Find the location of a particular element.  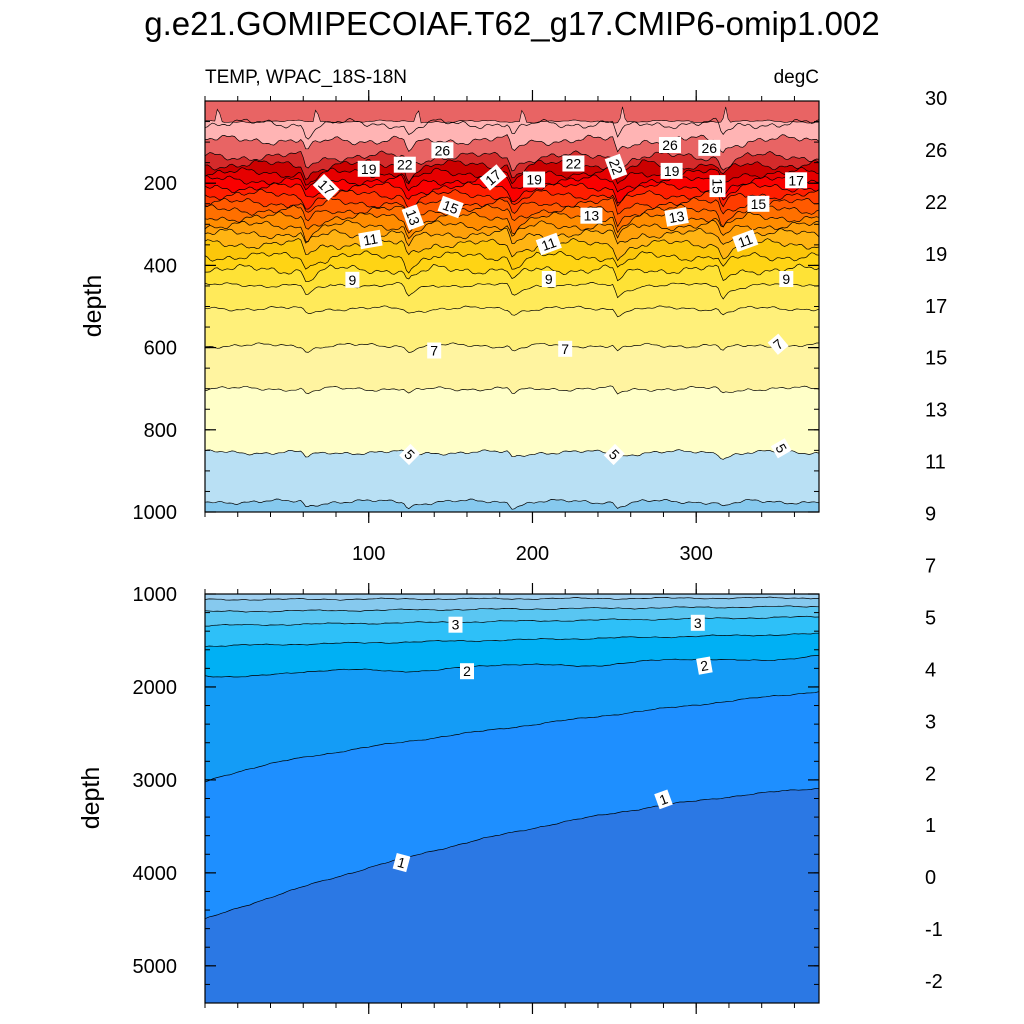

colorbar-tick-label: 7 is located at coordinates (930, 567).